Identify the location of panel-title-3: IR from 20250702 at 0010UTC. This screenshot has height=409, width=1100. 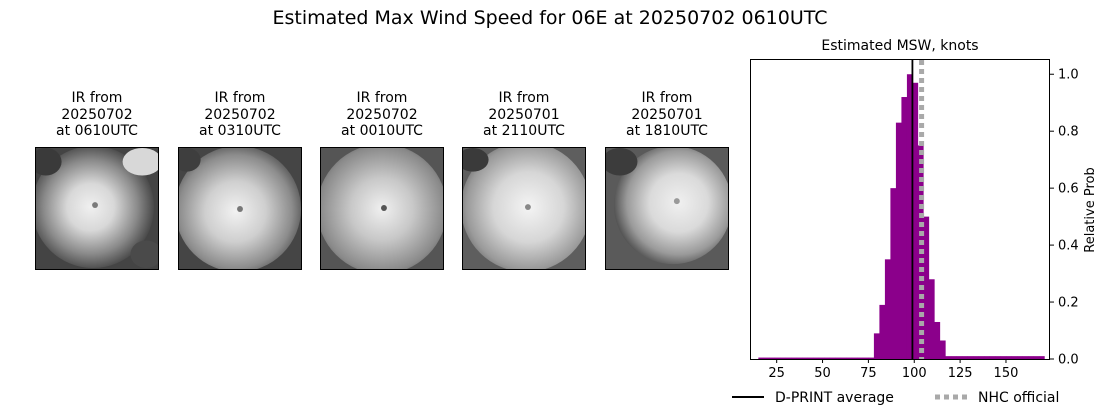
(382, 115).